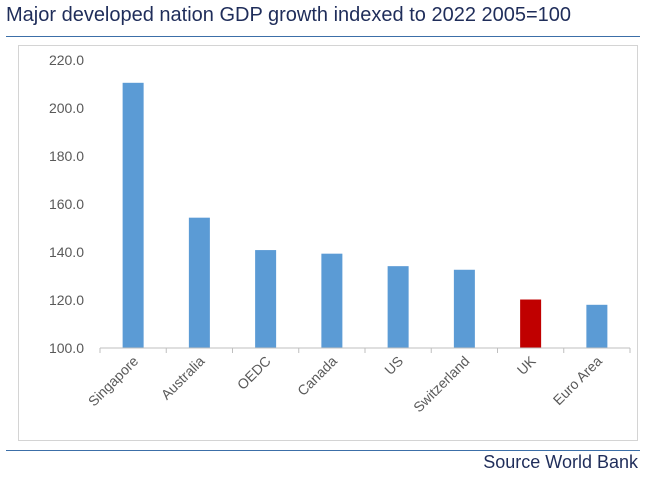 The height and width of the screenshot is (483, 650). I want to click on x-tick-label: Euro Area, so click(577, 380).